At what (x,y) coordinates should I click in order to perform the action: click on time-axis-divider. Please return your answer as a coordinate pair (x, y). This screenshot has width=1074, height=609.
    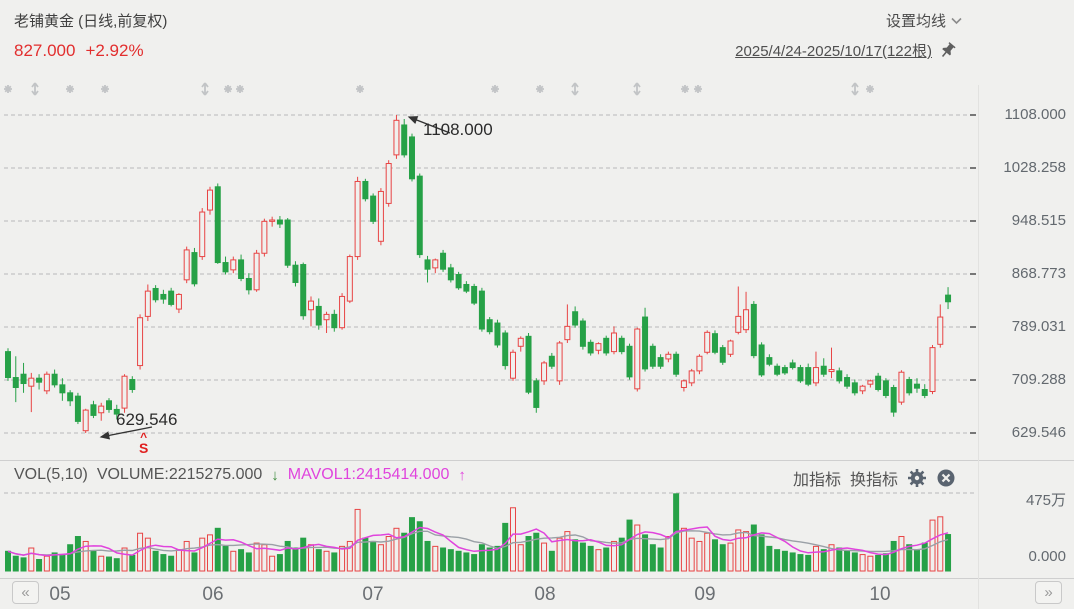
    Looking at the image, I should click on (537, 578).